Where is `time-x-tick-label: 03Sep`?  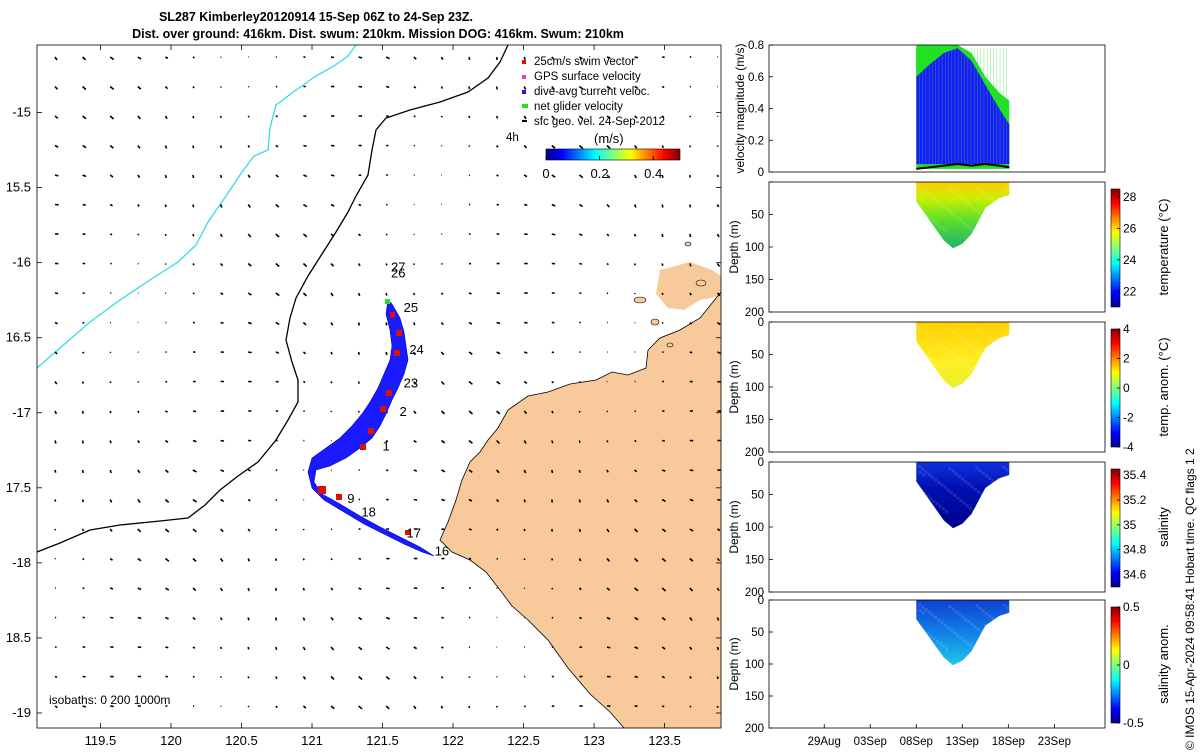 time-x-tick-label: 03Sep is located at coordinates (870, 742).